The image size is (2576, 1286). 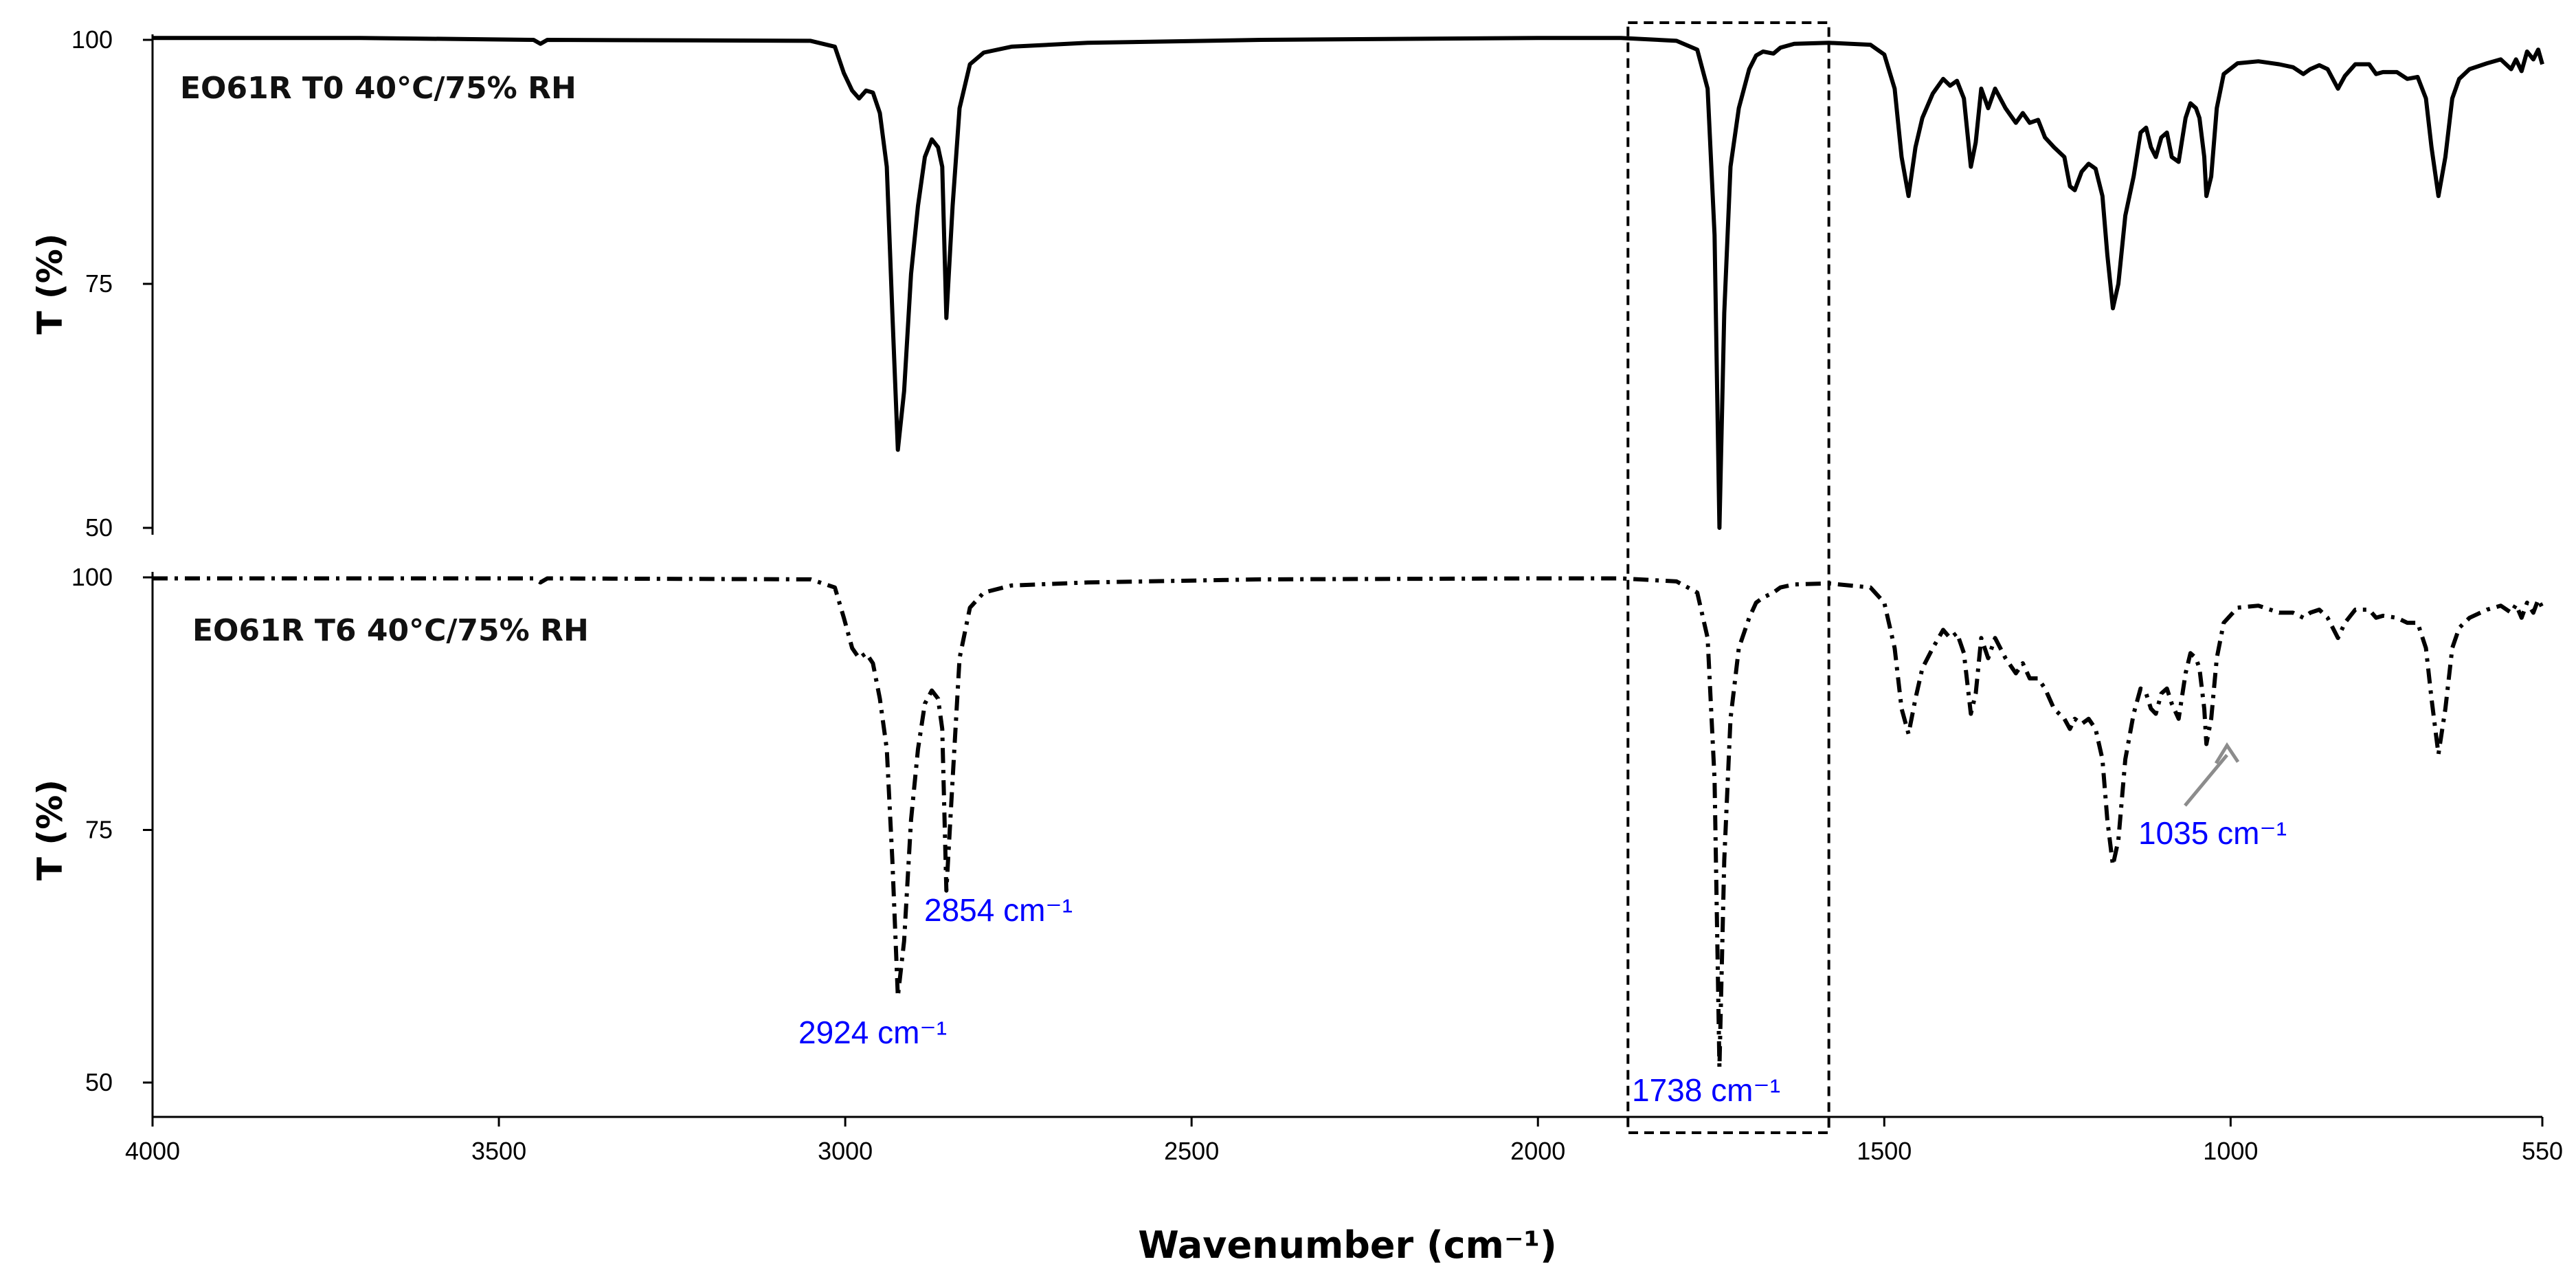 What do you see at coordinates (498, 1151) in the screenshot?
I see `x-tick-label: 3500` at bounding box center [498, 1151].